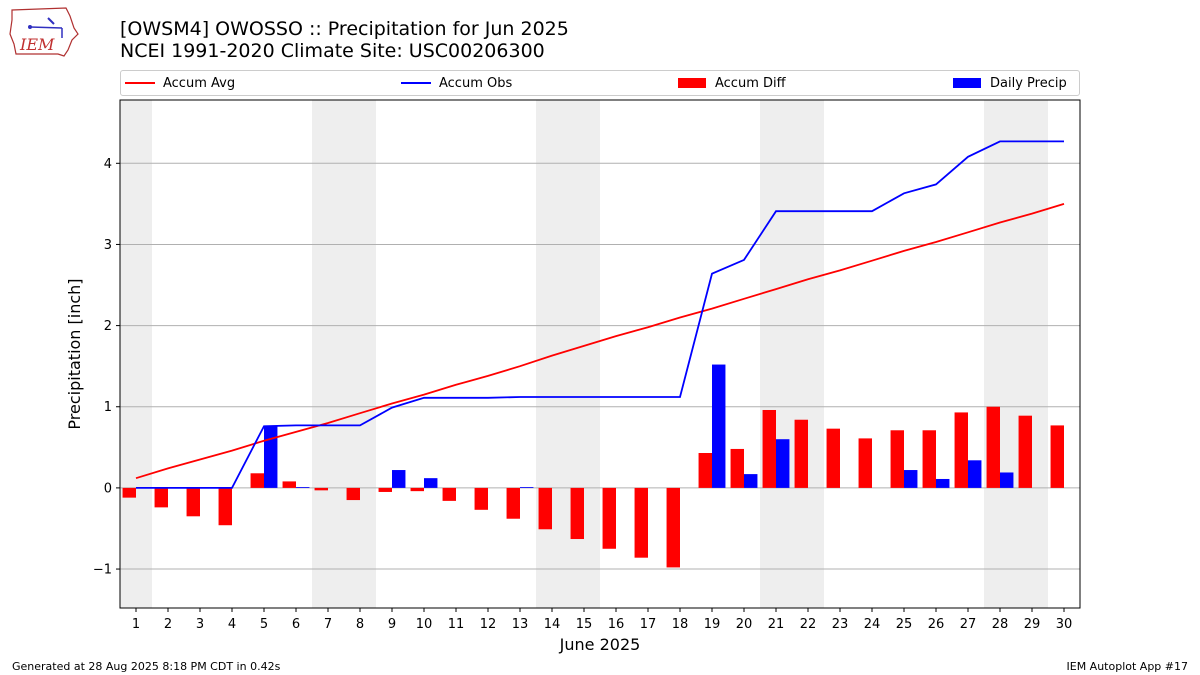 This screenshot has width=1200, height=675. I want to click on xtick-label-9: 9, so click(392, 624).